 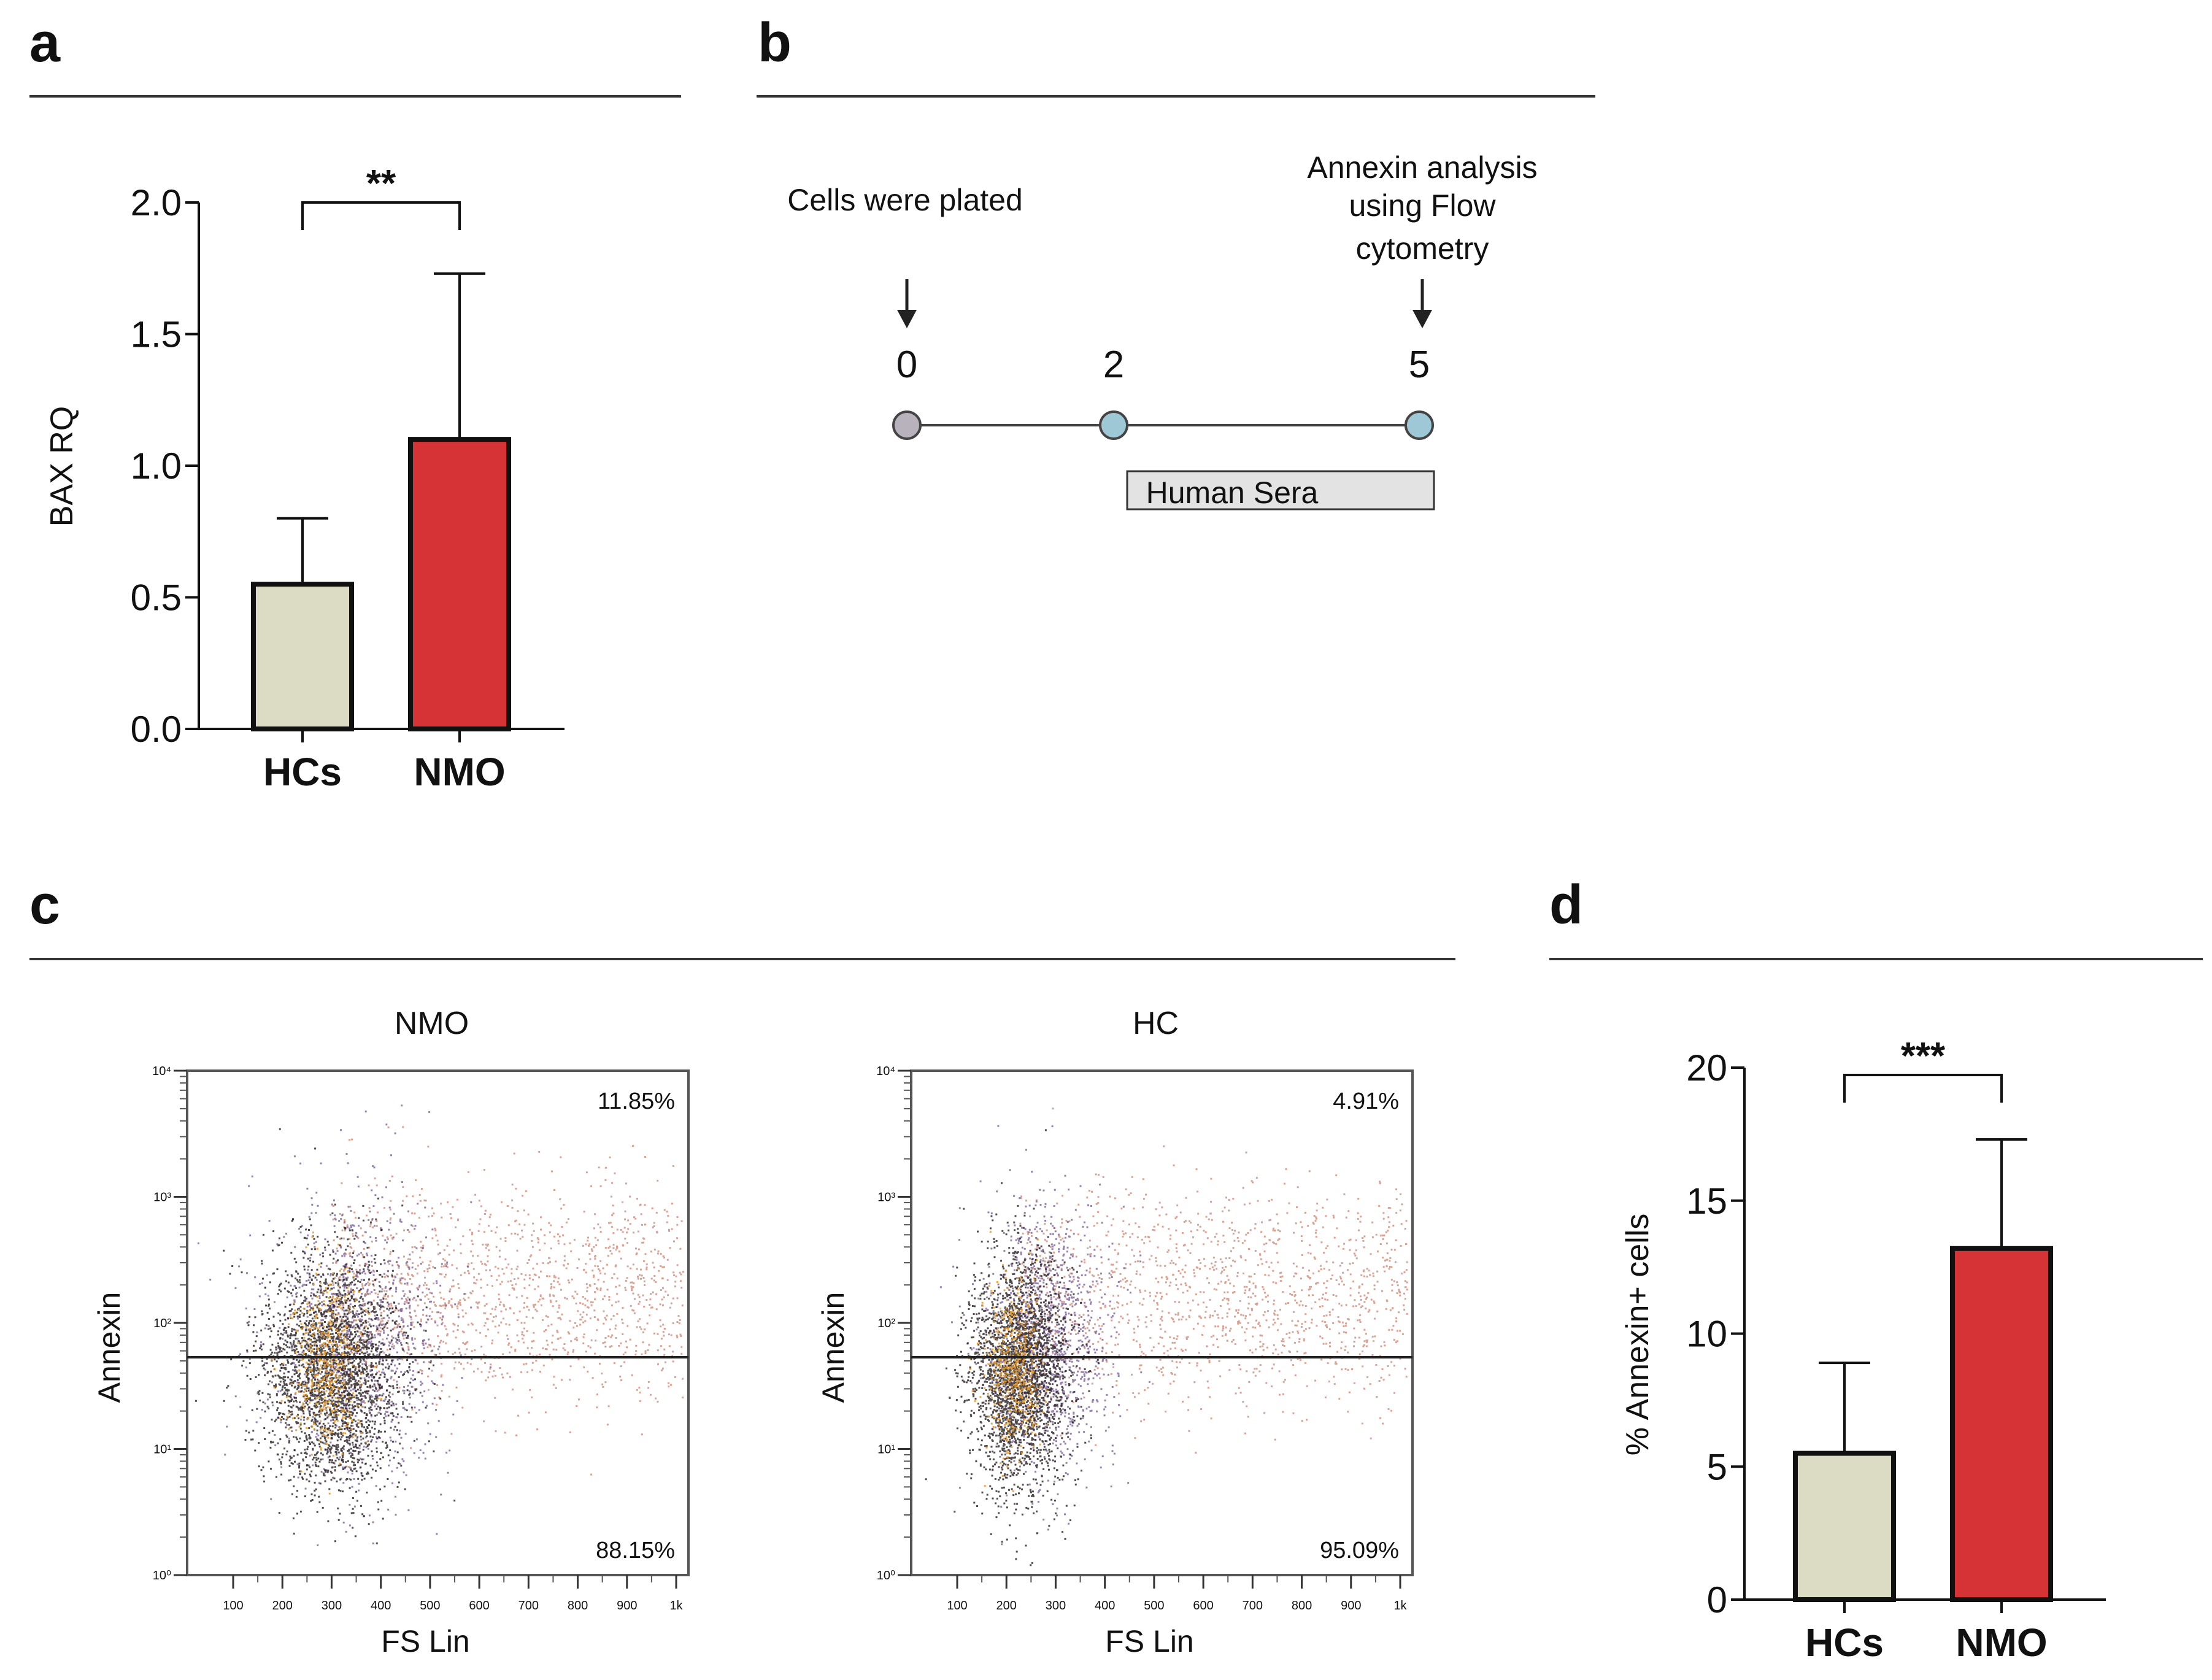 What do you see at coordinates (1566, 905) in the screenshot?
I see `panel-d-letter: d` at bounding box center [1566, 905].